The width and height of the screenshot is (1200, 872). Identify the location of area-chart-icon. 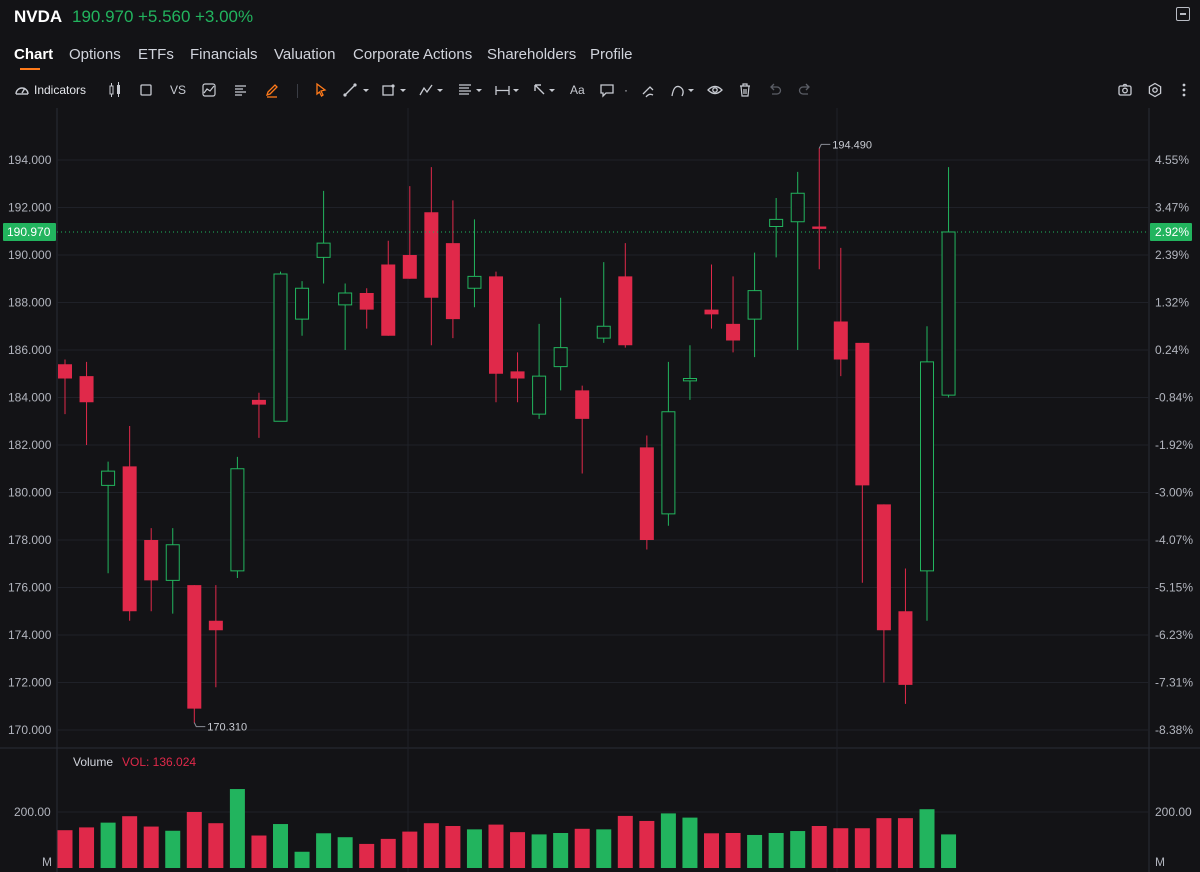
(209, 90).